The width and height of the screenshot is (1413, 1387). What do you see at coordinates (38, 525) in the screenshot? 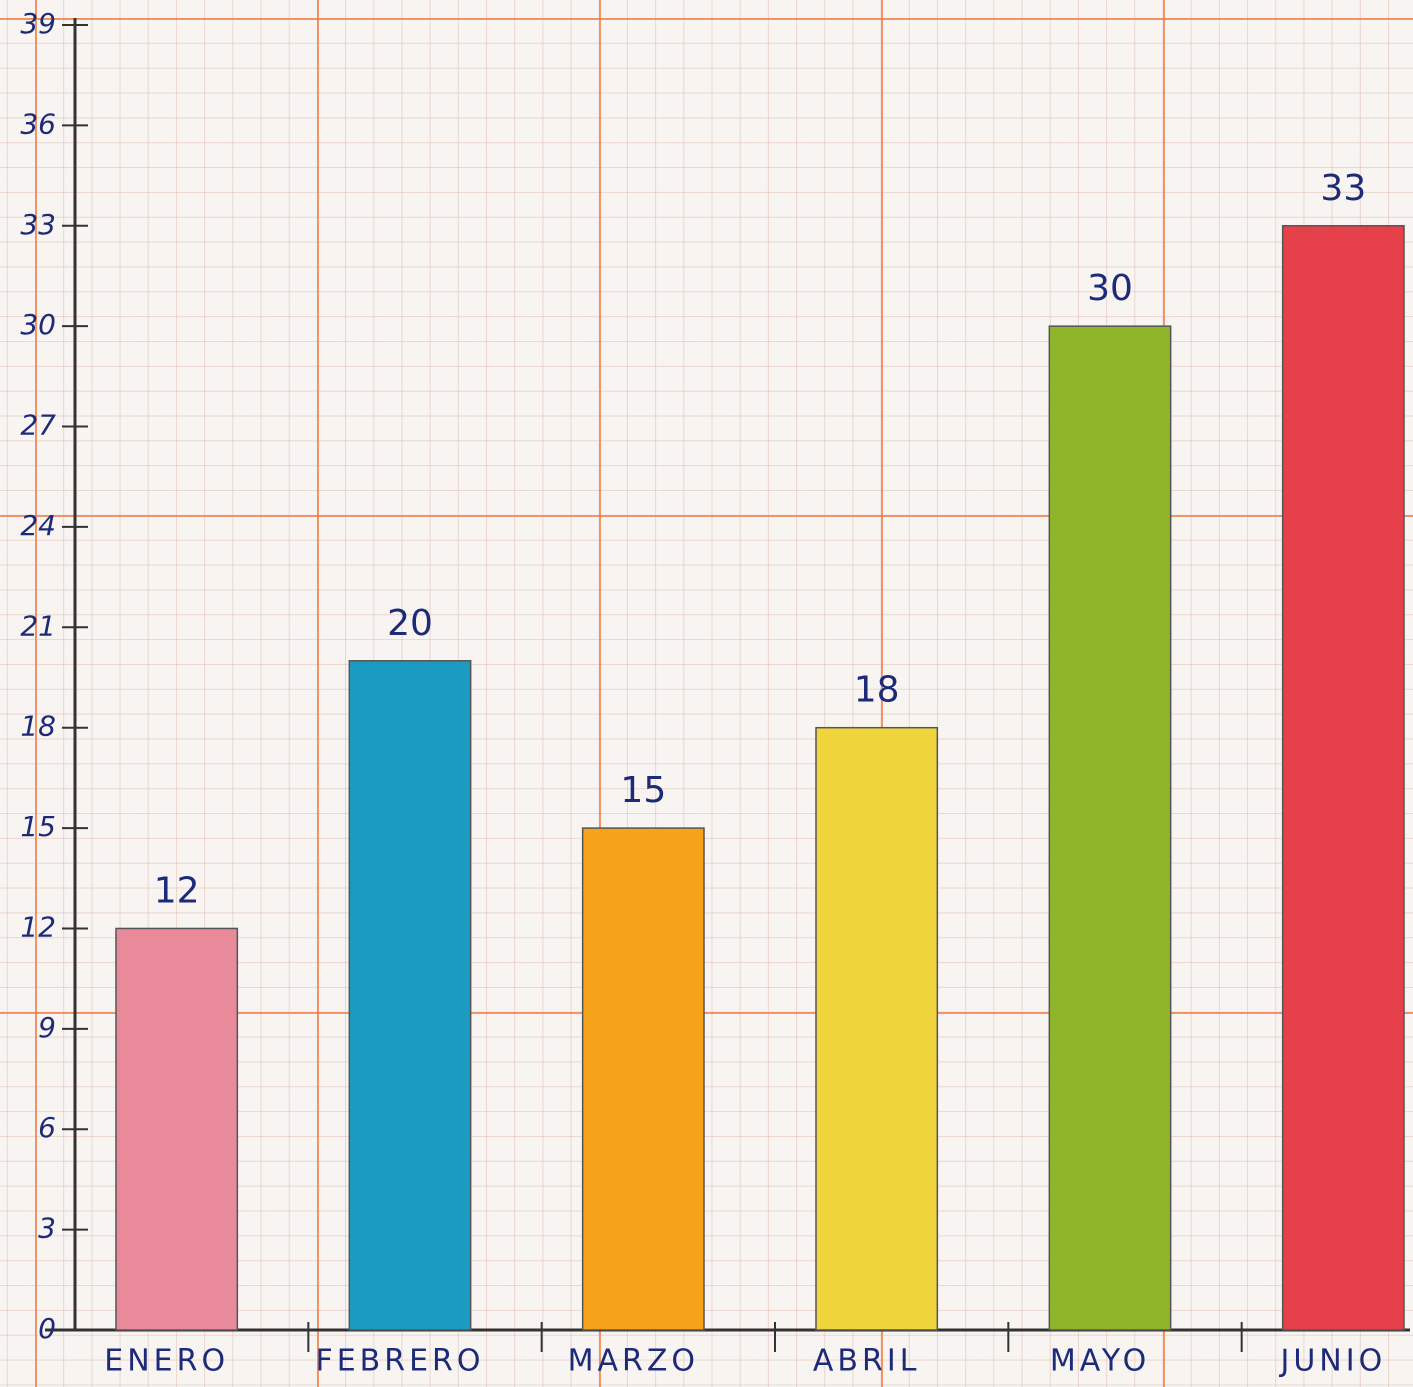
I see `y-tick-label: 24` at bounding box center [38, 525].